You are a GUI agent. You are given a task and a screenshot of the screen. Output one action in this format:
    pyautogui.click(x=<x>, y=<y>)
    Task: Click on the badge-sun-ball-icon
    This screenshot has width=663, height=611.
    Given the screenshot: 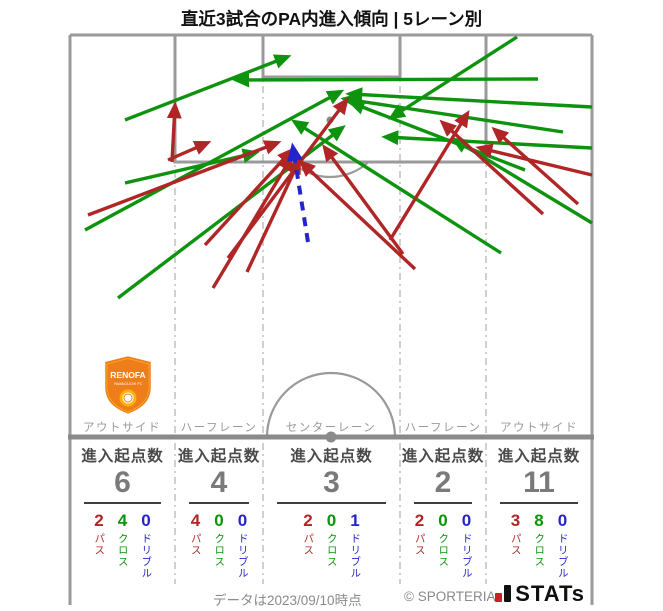 What is the action you would take?
    pyautogui.click(x=128, y=398)
    